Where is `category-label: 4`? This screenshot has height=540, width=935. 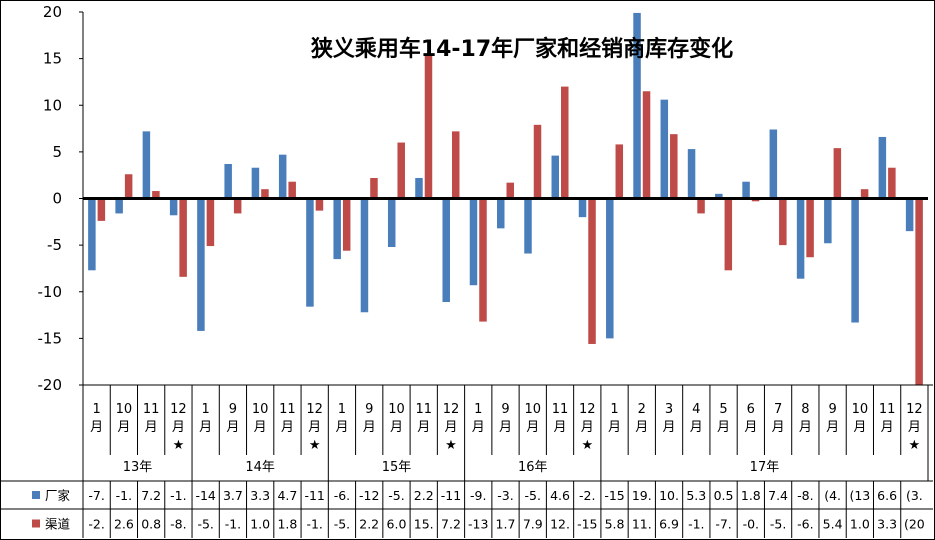 category-label: 4 is located at coordinates (696, 409).